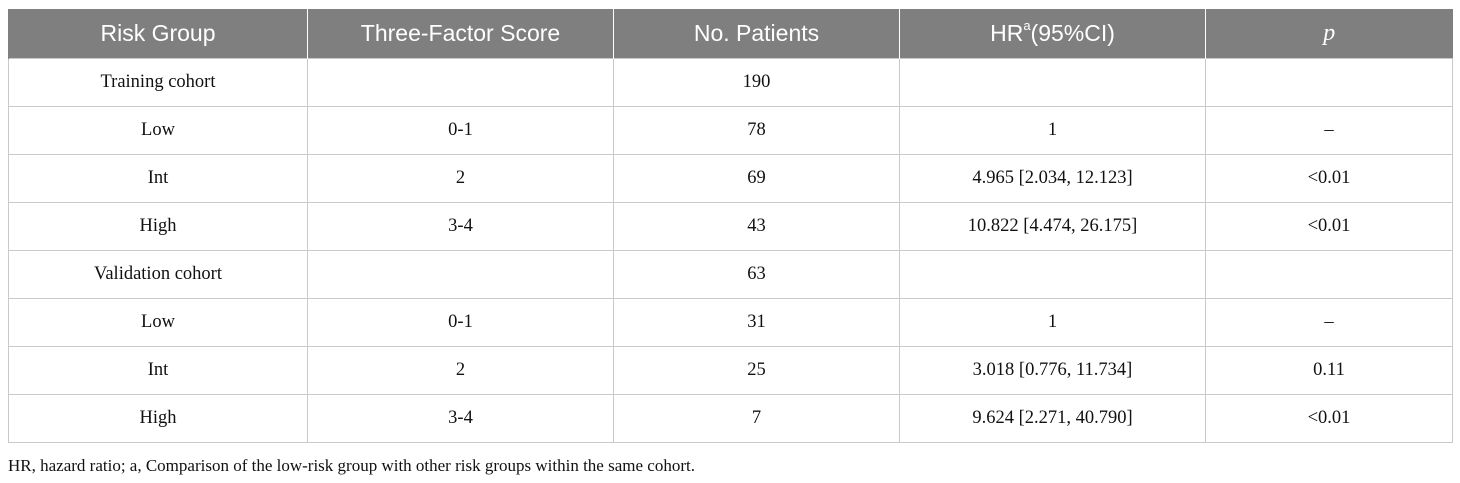  What do you see at coordinates (158, 34) in the screenshot?
I see `header-risk-group: Risk Group` at bounding box center [158, 34].